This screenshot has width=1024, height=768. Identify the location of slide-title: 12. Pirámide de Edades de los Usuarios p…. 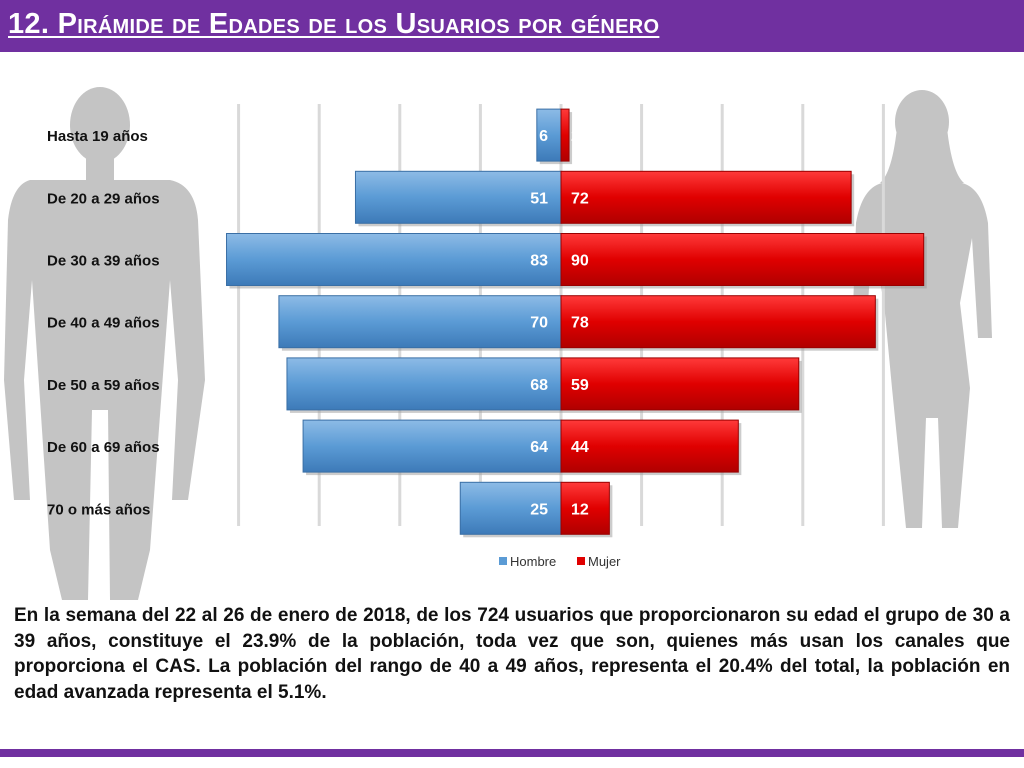
(334, 24).